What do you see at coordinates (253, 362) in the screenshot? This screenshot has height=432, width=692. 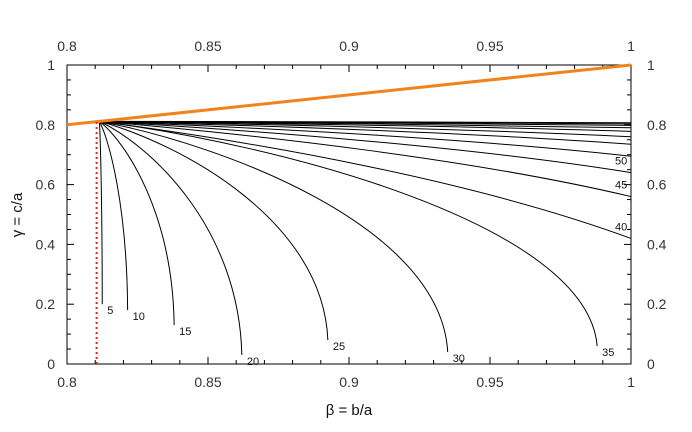 I see `curve-label-20: 20` at bounding box center [253, 362].